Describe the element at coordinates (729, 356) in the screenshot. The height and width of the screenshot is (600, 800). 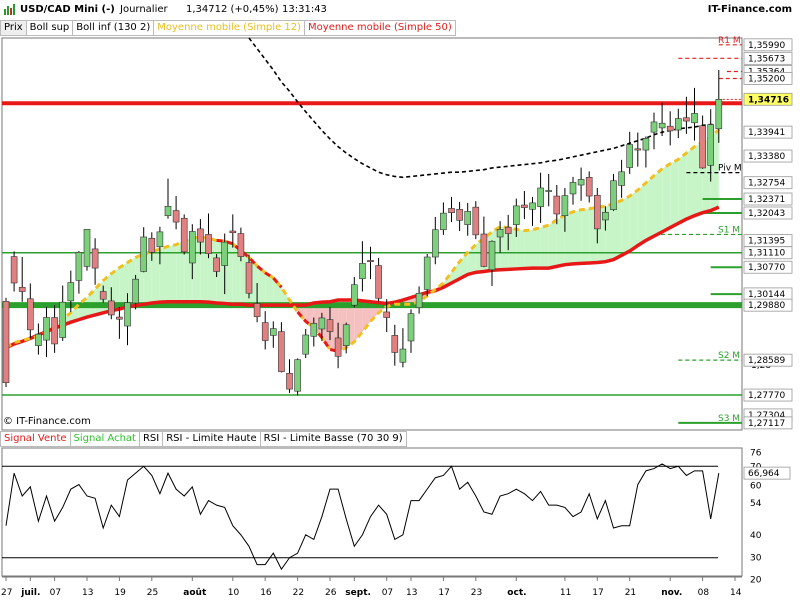
I see `pivot-label-10: S2 M` at that location.